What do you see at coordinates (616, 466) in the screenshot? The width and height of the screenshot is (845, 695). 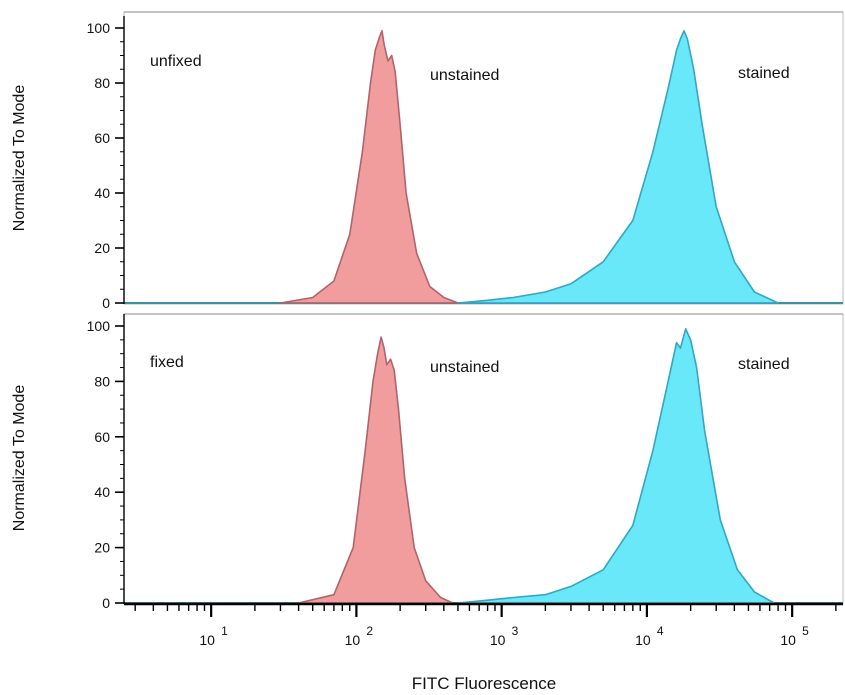 I see `series-area-stained` at bounding box center [616, 466].